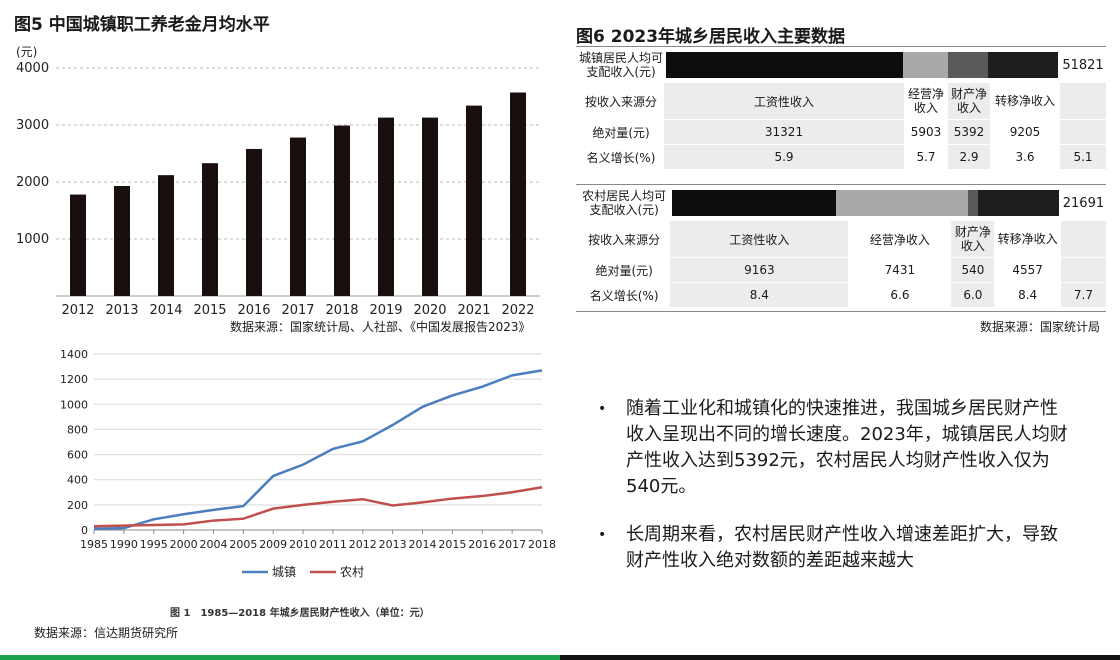 This screenshot has height=660, width=1120. What do you see at coordinates (784, 101) in the screenshot?
I see `urban-col-wage: 工资性收入` at bounding box center [784, 101].